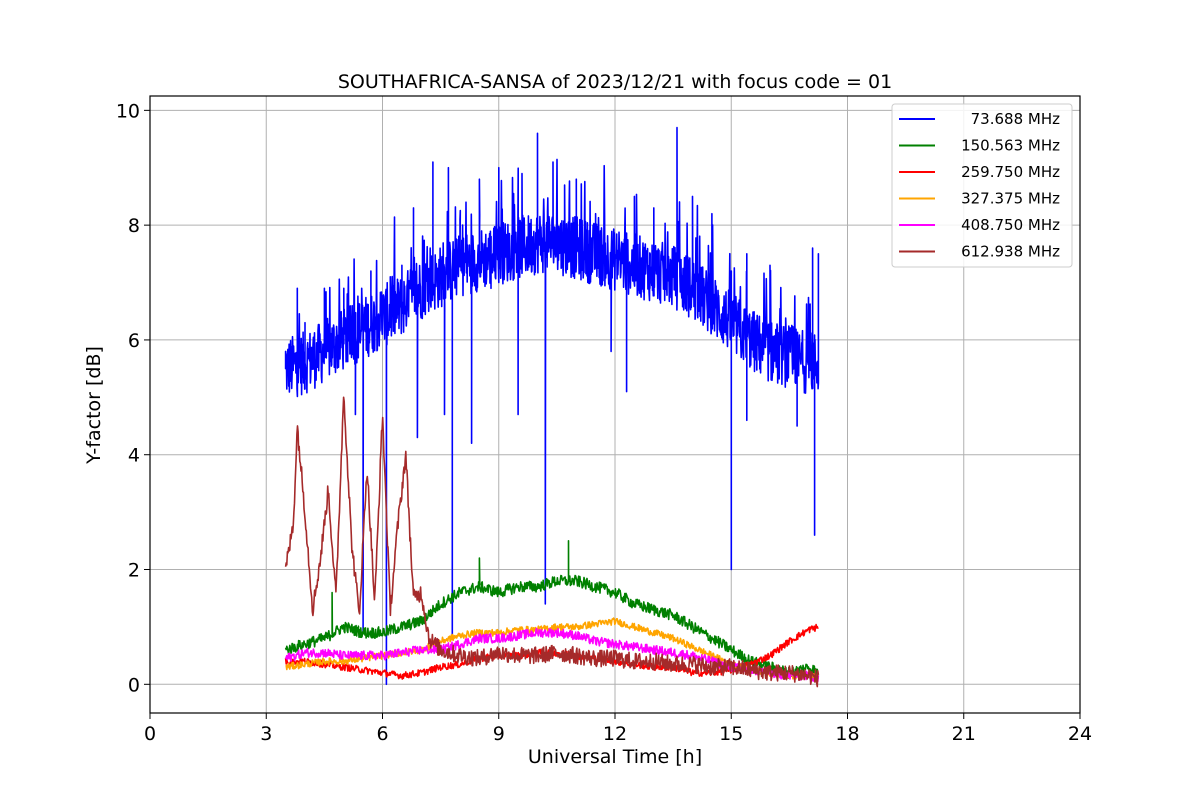 This screenshot has height=800, width=1200. Describe the element at coordinates (134, 341) in the screenshot. I see `y-tick-label: 6` at that location.